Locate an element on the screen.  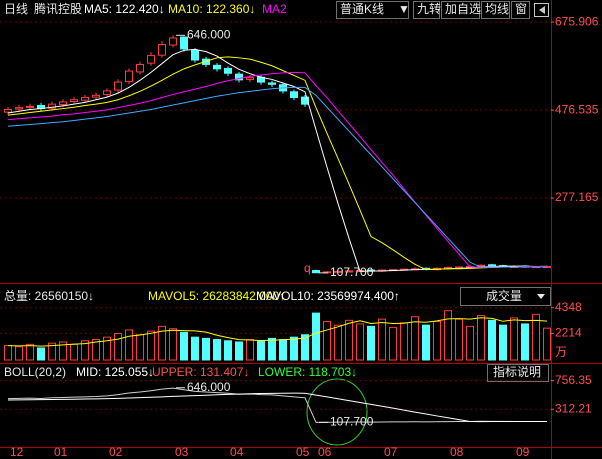
icon-box is located at coordinates (541, 10).